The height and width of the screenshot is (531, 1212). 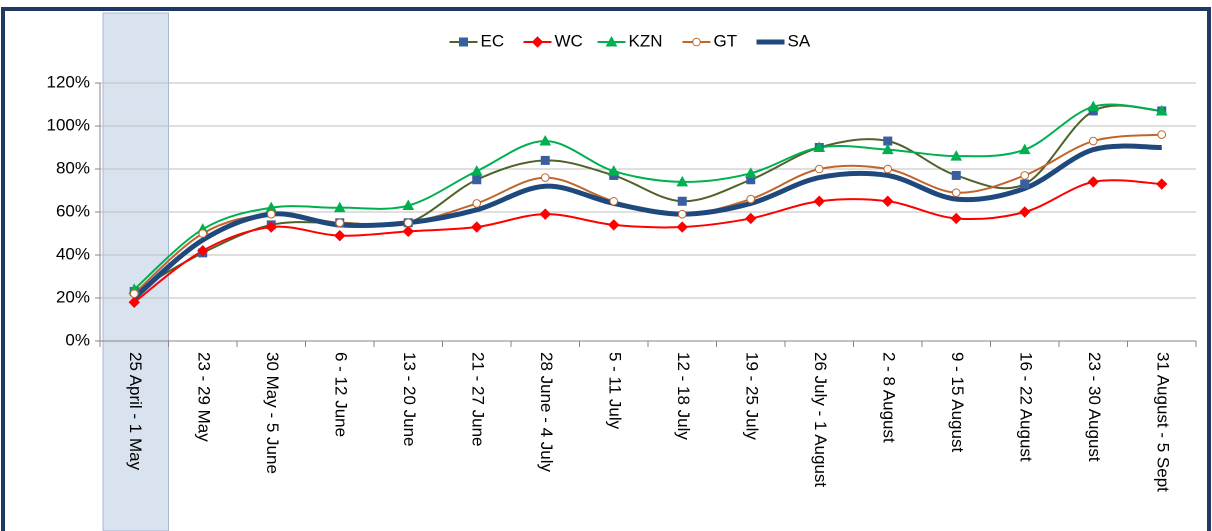 What do you see at coordinates (646, 40) in the screenshot?
I see `legend-label: KZN` at bounding box center [646, 40].